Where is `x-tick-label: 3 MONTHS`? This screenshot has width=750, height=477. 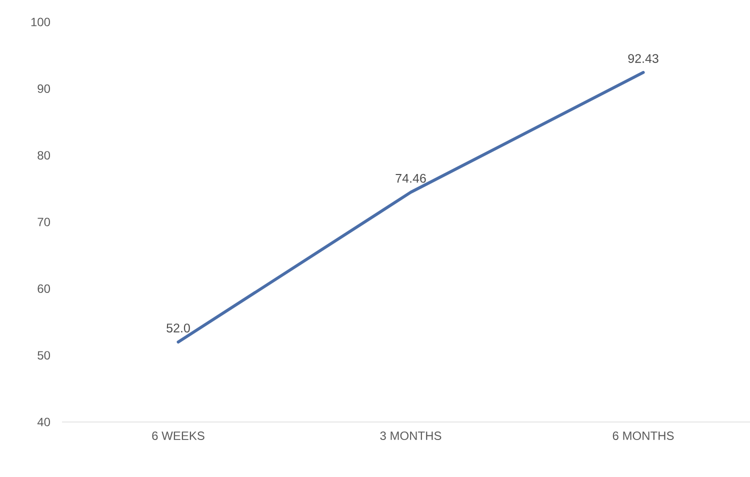
x-tick-label: 3 MONTHS is located at coordinates (411, 436).